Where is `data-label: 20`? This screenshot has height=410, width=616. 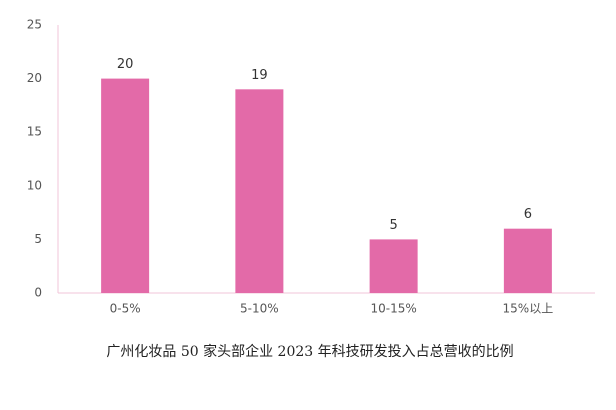
data-label: 20 is located at coordinates (125, 64).